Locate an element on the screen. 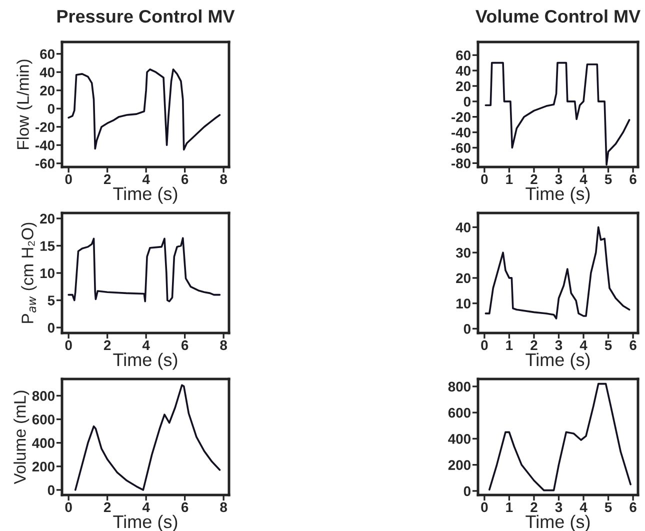 This screenshot has height=531, width=645. chart-title: Pressure Control MV is located at coordinates (146, 16).